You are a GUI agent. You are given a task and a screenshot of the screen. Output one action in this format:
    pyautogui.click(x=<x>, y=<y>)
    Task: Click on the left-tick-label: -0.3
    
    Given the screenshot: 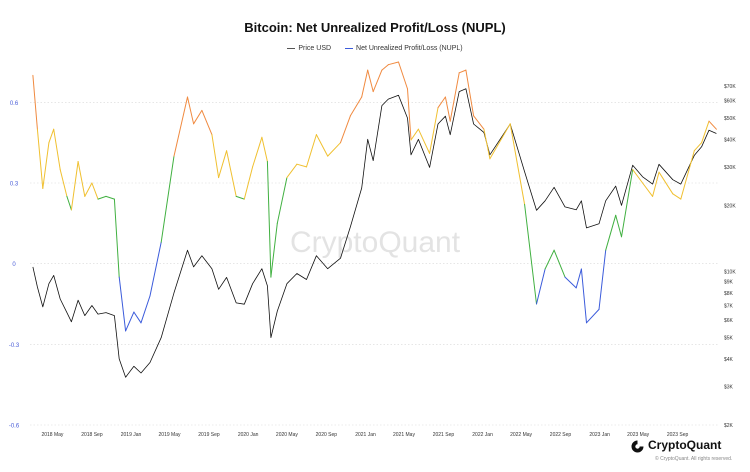 What is the action you would take?
    pyautogui.click(x=14, y=346)
    